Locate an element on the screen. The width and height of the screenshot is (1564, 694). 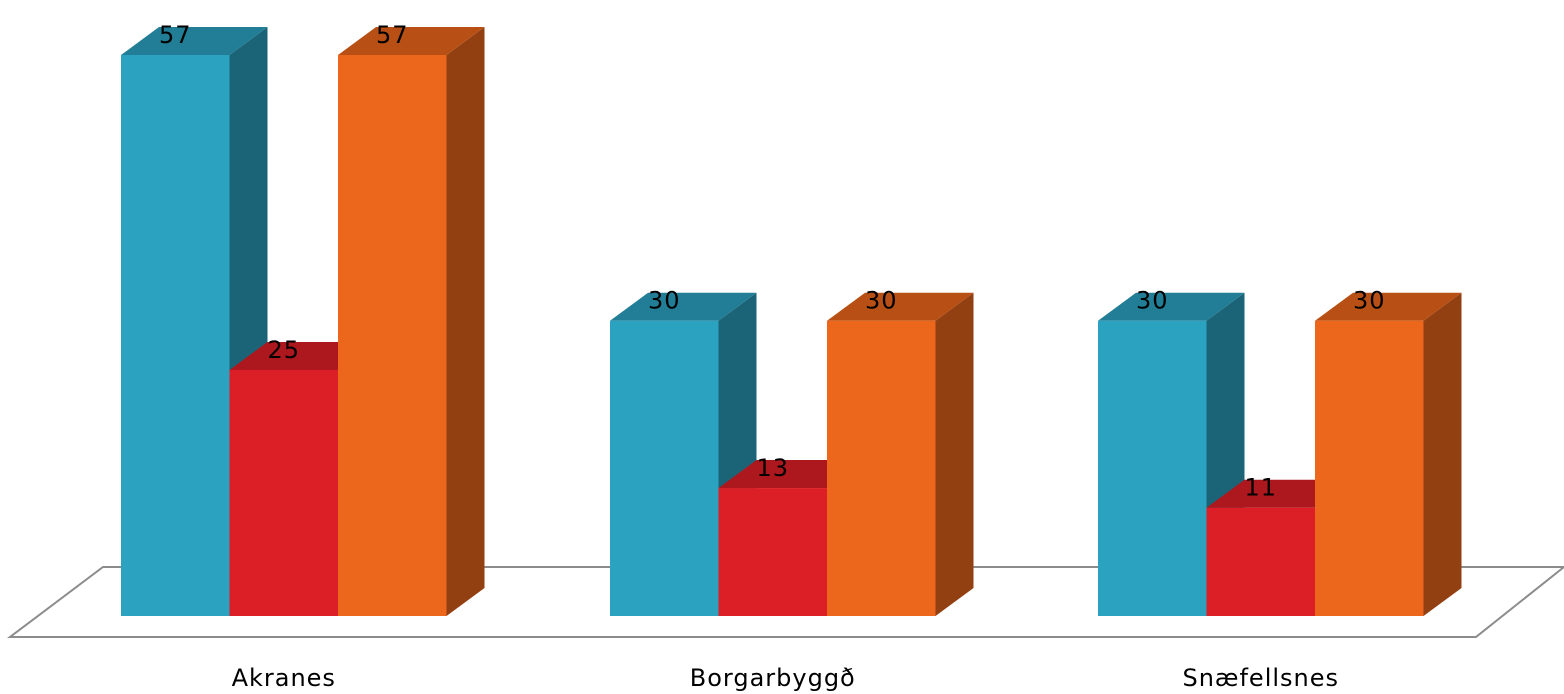
category-labels: Akranes Borgarbyggð Snæfellsnes is located at coordinates (785, 678).